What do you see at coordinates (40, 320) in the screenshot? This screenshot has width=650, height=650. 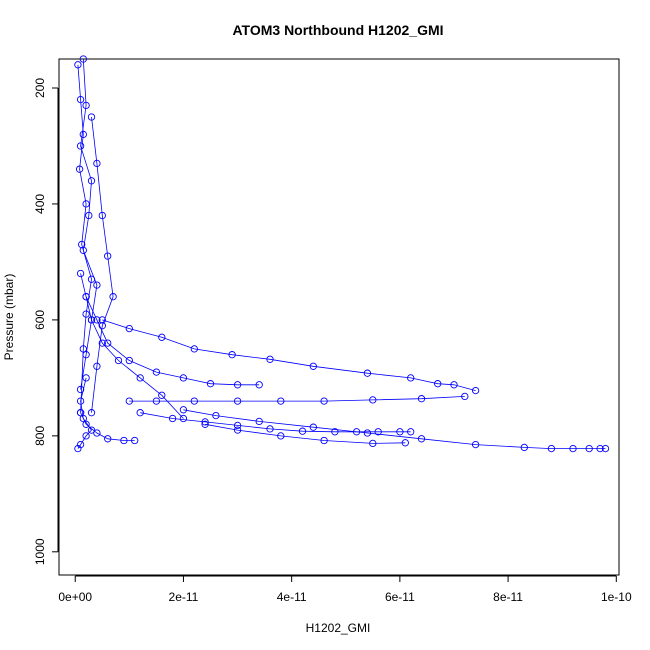 I see `y-tick-label: 600` at bounding box center [40, 320].